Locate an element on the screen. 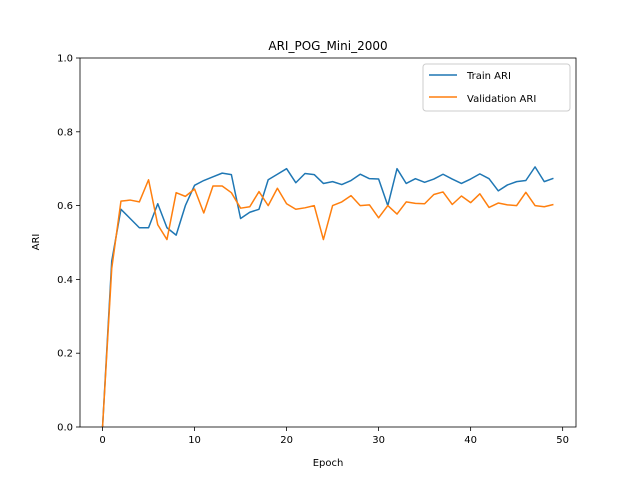 The image size is (640, 480). legend: Train ARI Validation ARI is located at coordinates (496, 87).